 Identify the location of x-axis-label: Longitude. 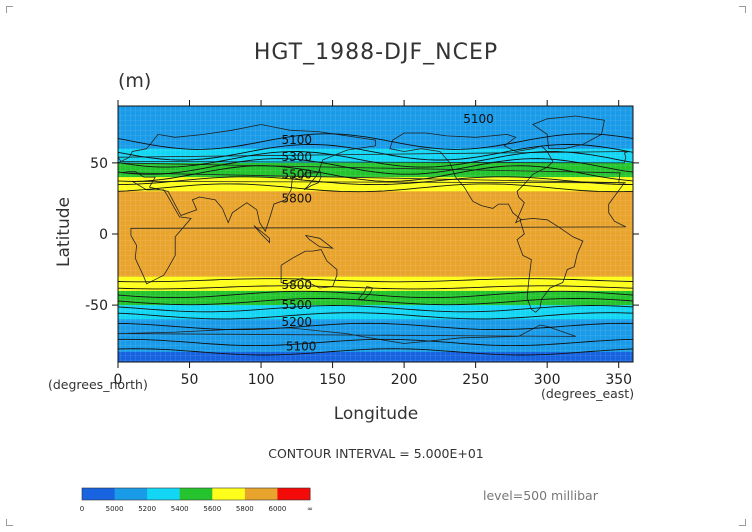
(376, 414).